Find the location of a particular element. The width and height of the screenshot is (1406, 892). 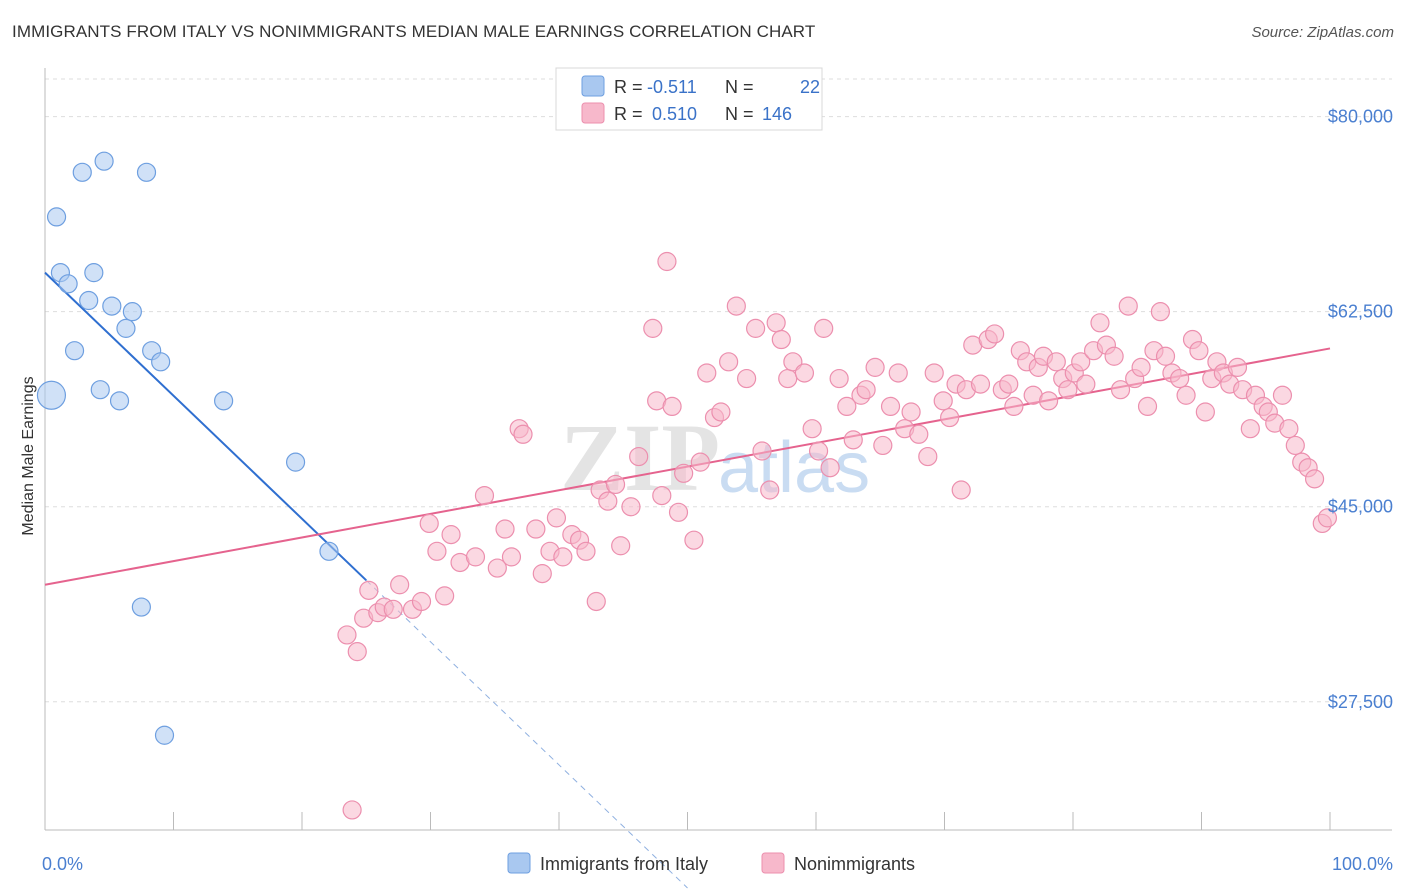

bottom-legend-swatch-blue is located at coordinates (519, 863).